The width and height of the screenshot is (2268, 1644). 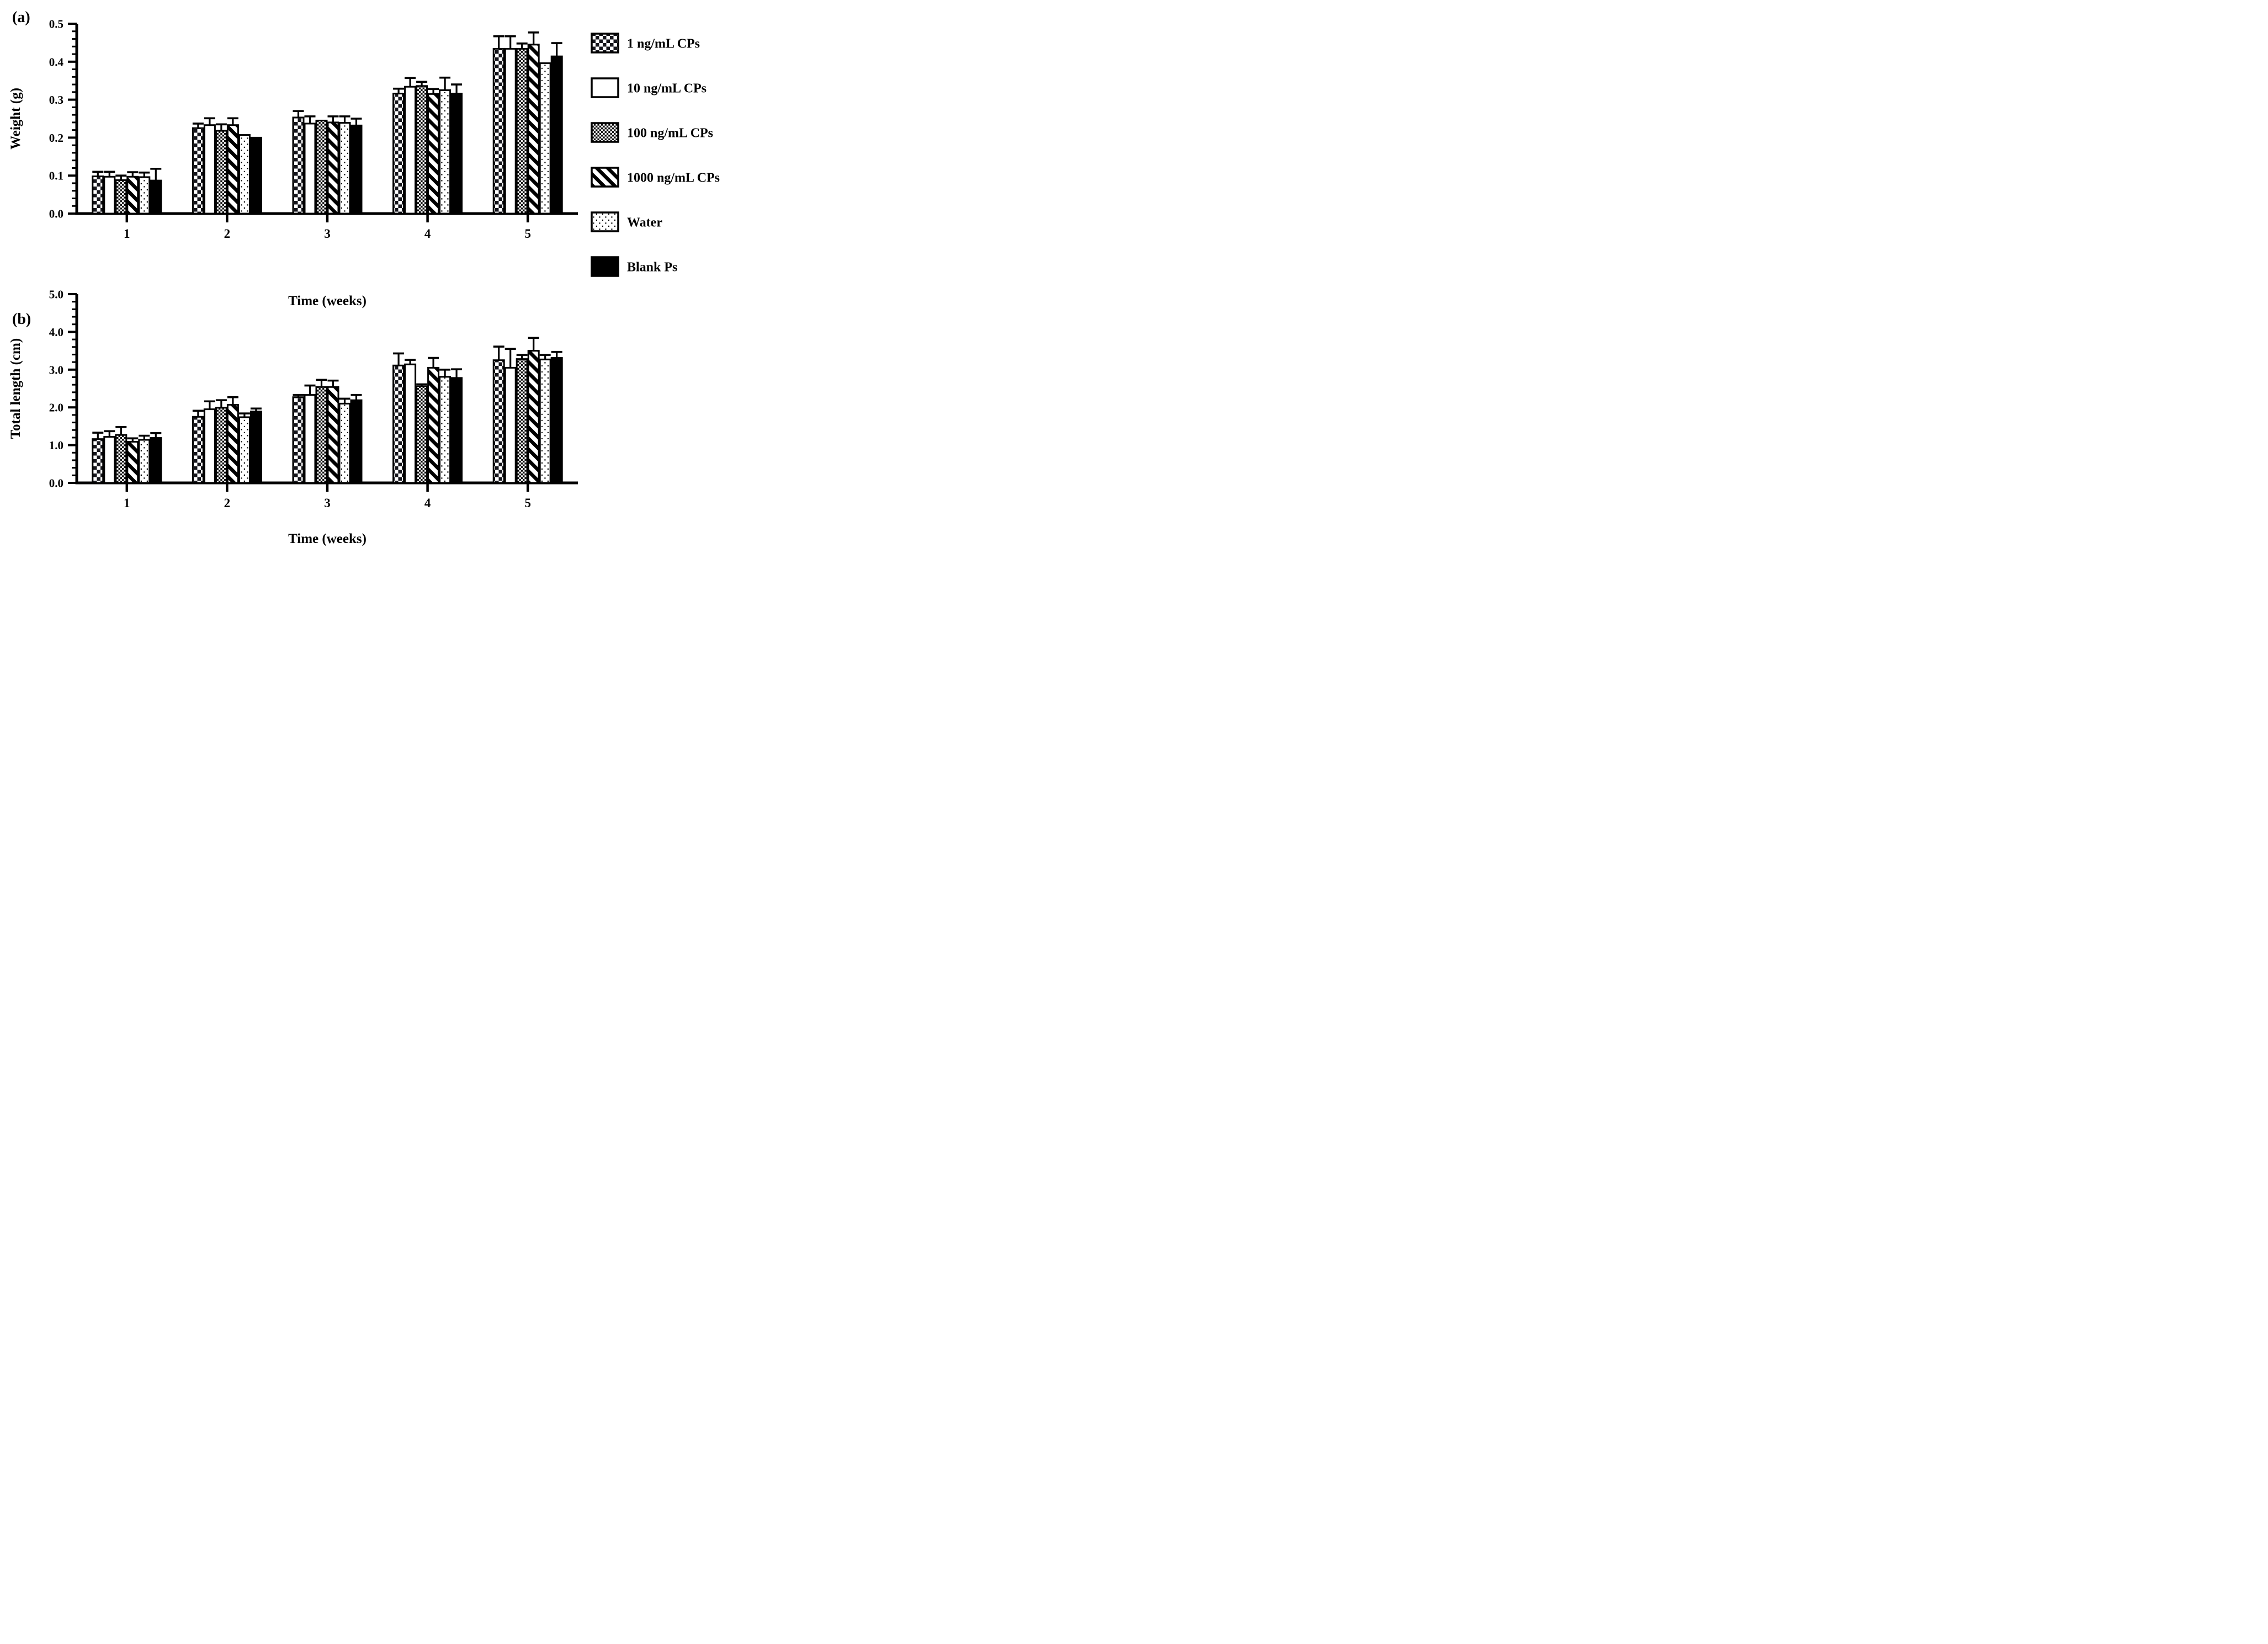 I want to click on y-tick-label: 0.1, so click(x=56, y=176).